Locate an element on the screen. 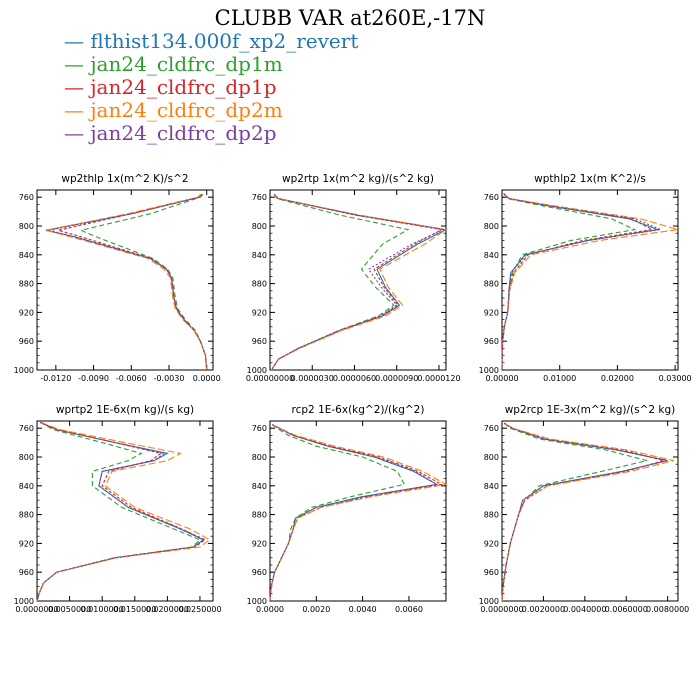  x-tick-label: 0.0050000 is located at coordinates (69, 609).